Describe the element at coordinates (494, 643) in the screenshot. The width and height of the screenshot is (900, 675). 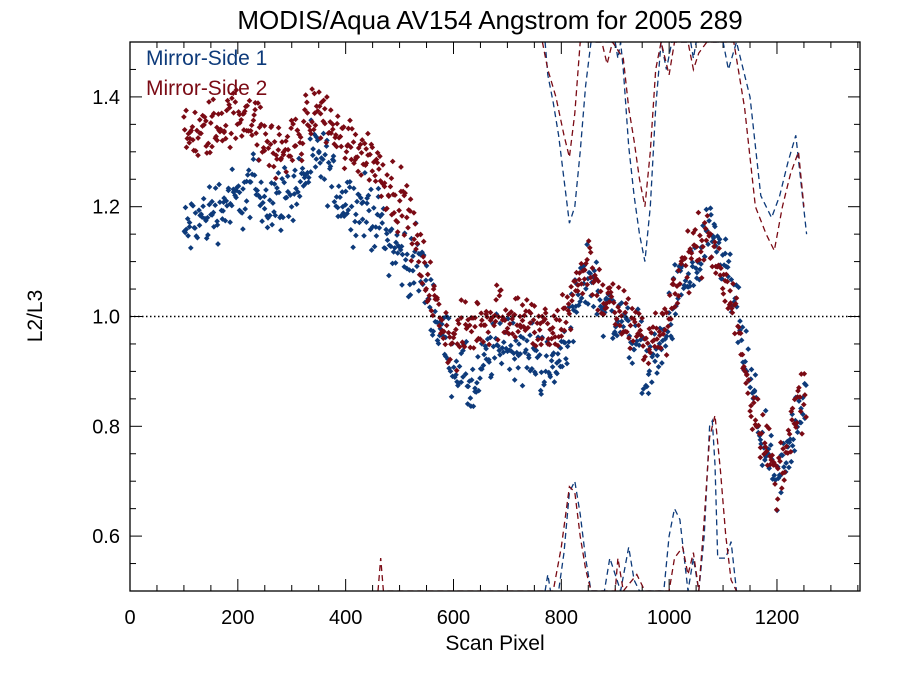
I see `x-axis-label: Scan Pixel` at that location.